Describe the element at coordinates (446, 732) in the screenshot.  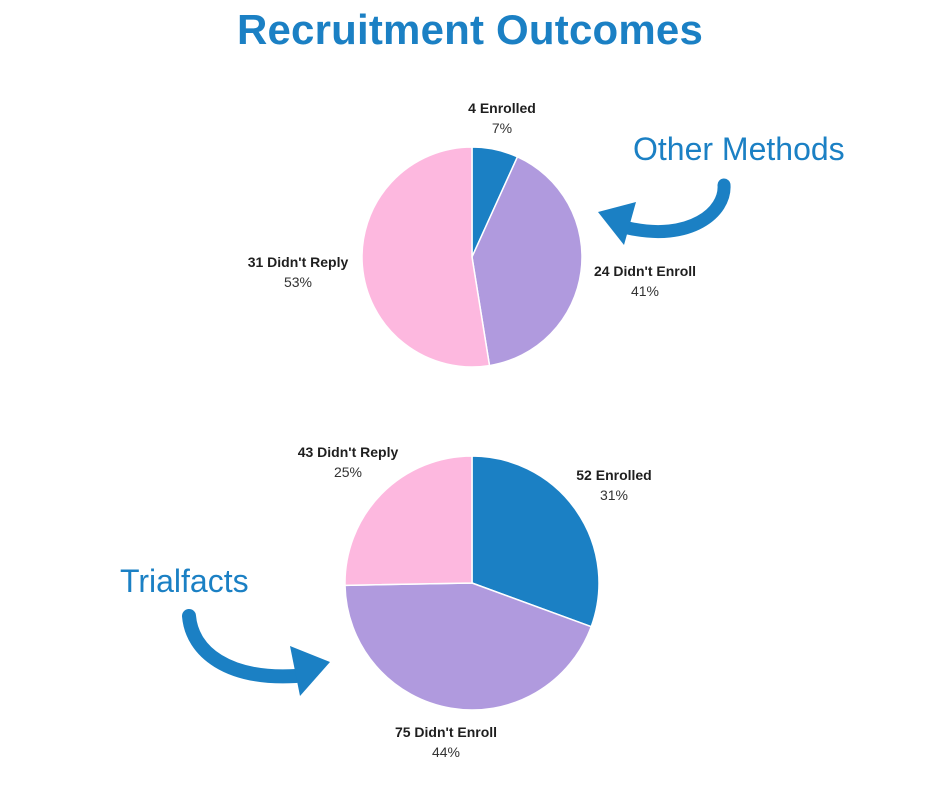
I see `slice-value: 75 Didn't Enroll` at that location.